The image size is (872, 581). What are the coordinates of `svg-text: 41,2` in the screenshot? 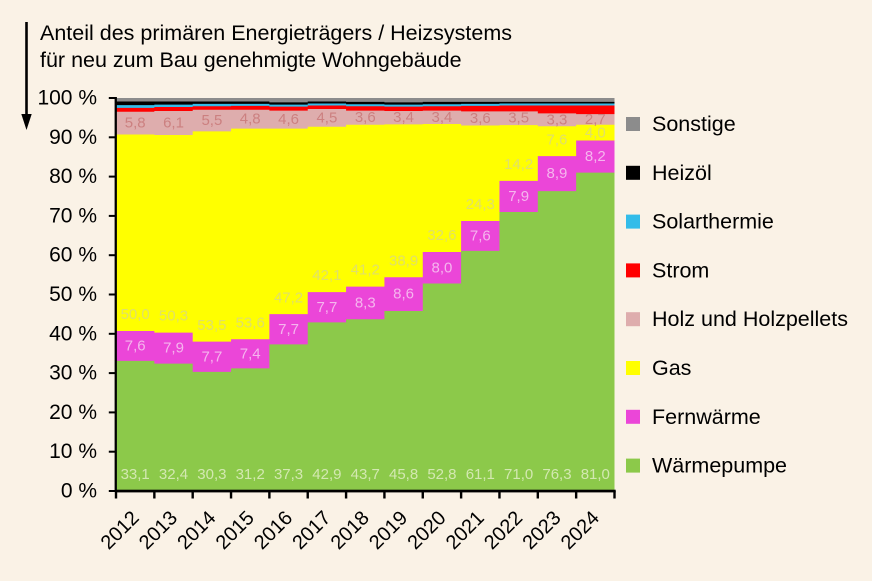 It's located at (365, 270).